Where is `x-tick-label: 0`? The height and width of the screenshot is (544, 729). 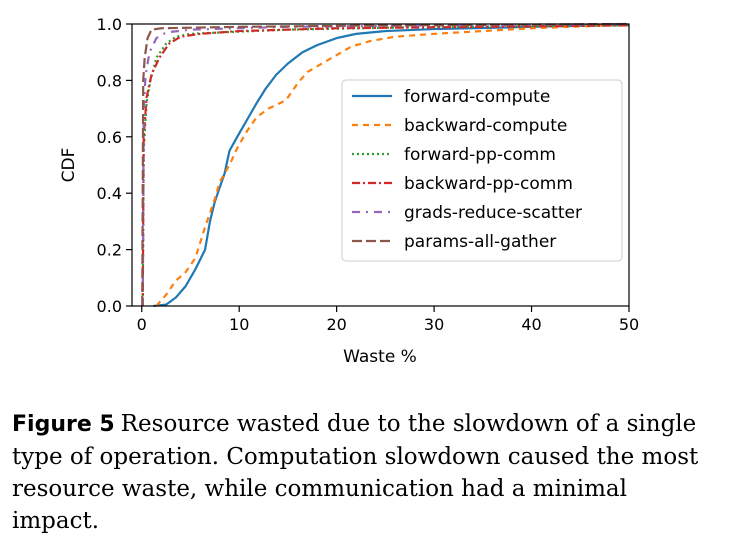 x-tick-label: 0 is located at coordinates (142, 324).